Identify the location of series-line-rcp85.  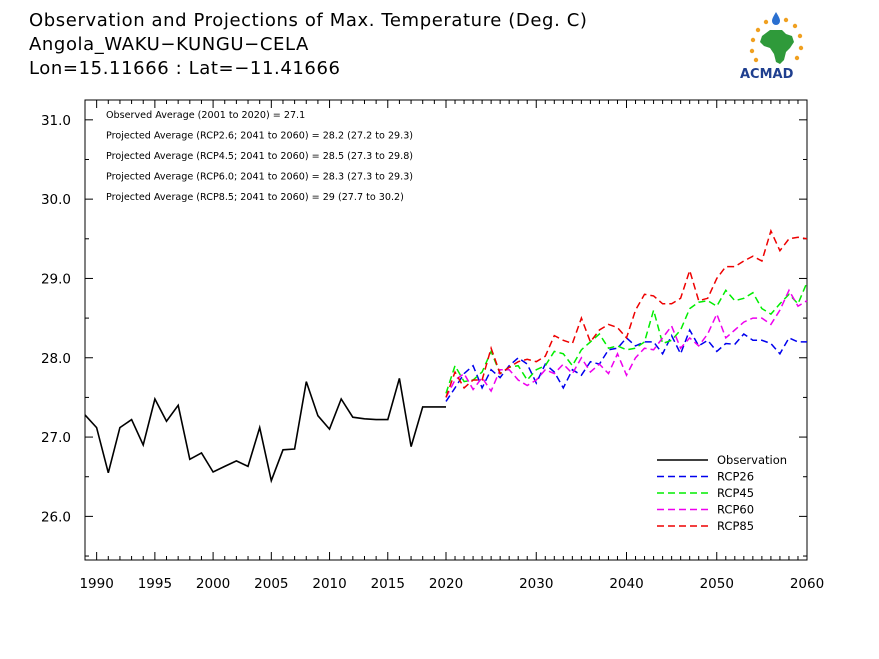
(626, 313).